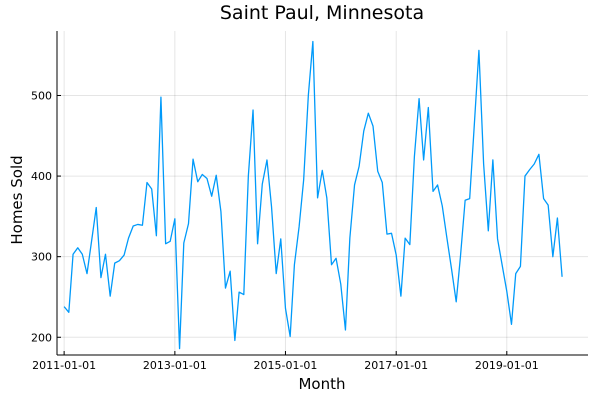 This screenshot has height=400, width=600. What do you see at coordinates (507, 365) in the screenshot?
I see `x-tick-label: 2019-01-01` at bounding box center [507, 365].